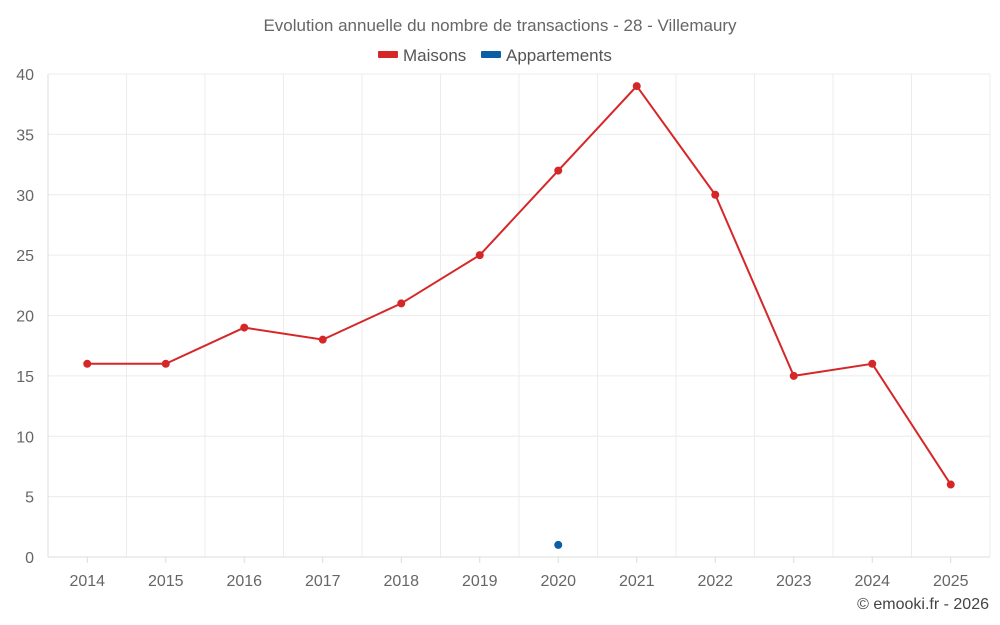 This screenshot has width=1000, height=625. Describe the element at coordinates (491, 54) in the screenshot. I see `legend-swatch-appartements` at that location.